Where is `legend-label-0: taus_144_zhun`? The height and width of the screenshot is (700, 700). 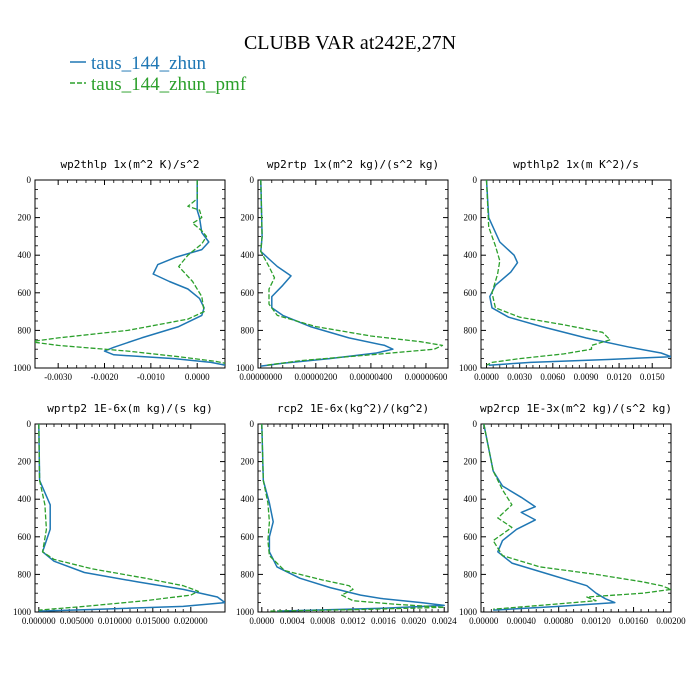
legend-label-0: taus_144_zhun is located at coordinates (149, 63).